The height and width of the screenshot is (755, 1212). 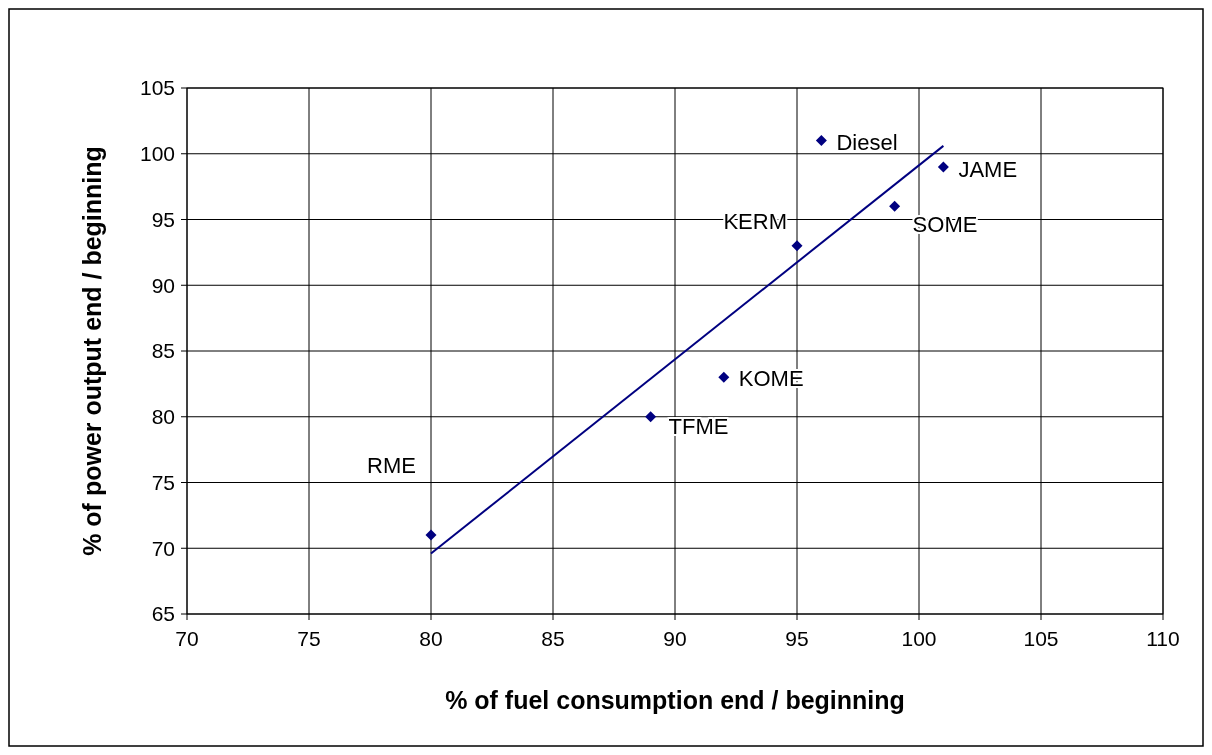 What do you see at coordinates (431, 638) in the screenshot?
I see `x-tick-label: 80` at bounding box center [431, 638].